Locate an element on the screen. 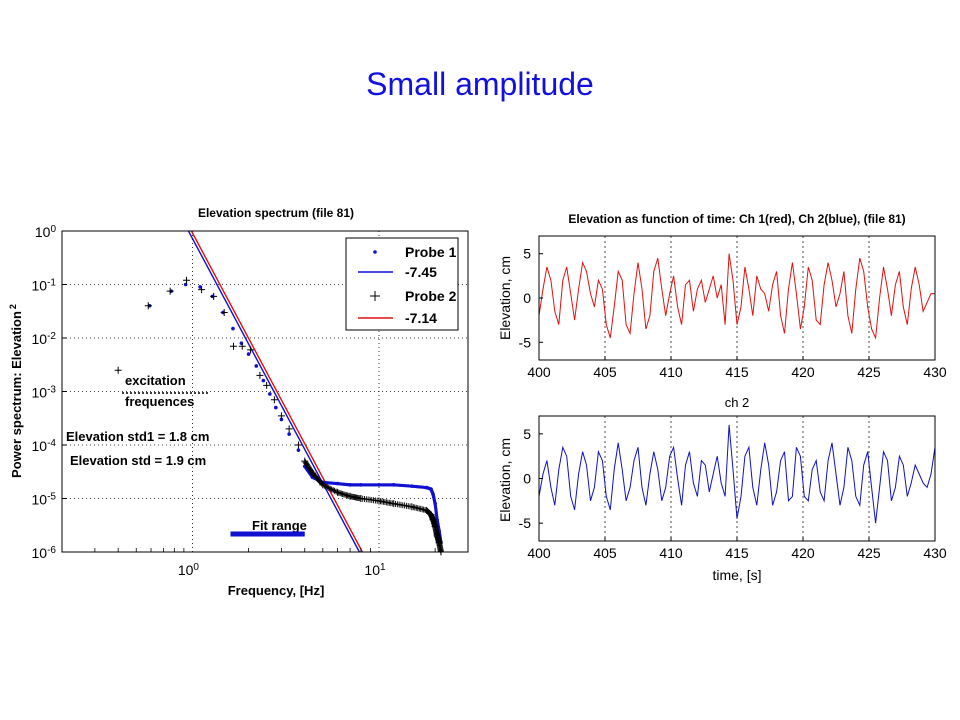 This screenshot has width=960, height=720. std1-annotation: Elevation std1 = 1.8 cm is located at coordinates (137, 436).